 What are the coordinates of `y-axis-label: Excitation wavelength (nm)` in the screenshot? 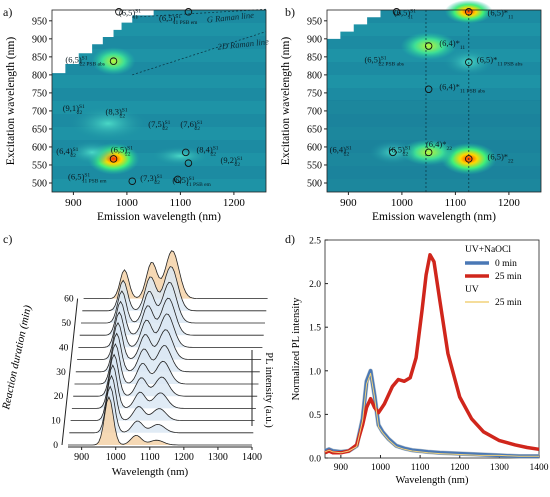 It's located at (286, 101).